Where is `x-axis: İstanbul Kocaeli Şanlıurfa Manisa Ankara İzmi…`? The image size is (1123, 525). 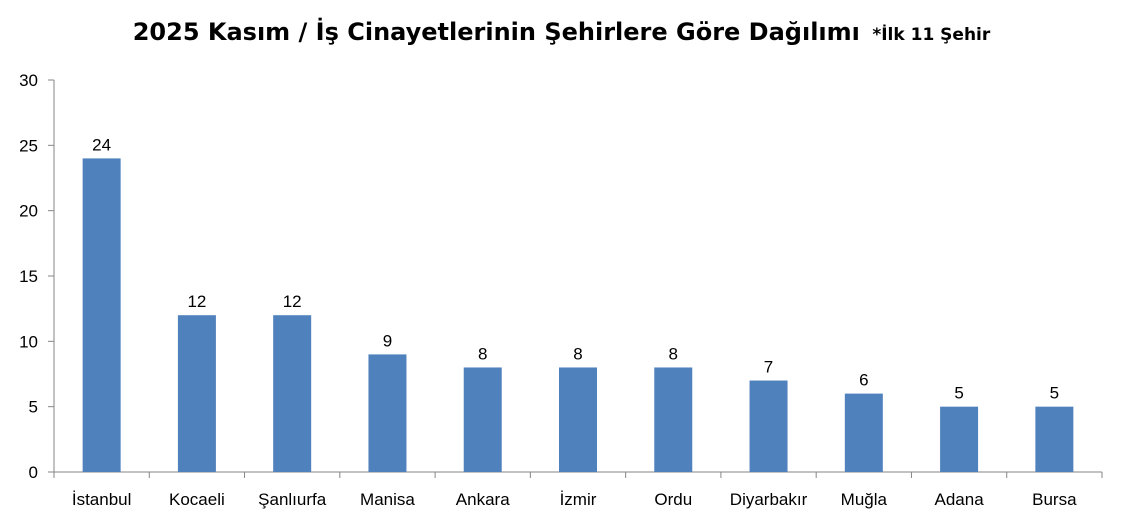
x-axis: İstanbul Kocaeli Şanlıurfa Manisa Ankara İzmi… is located at coordinates (578, 490).